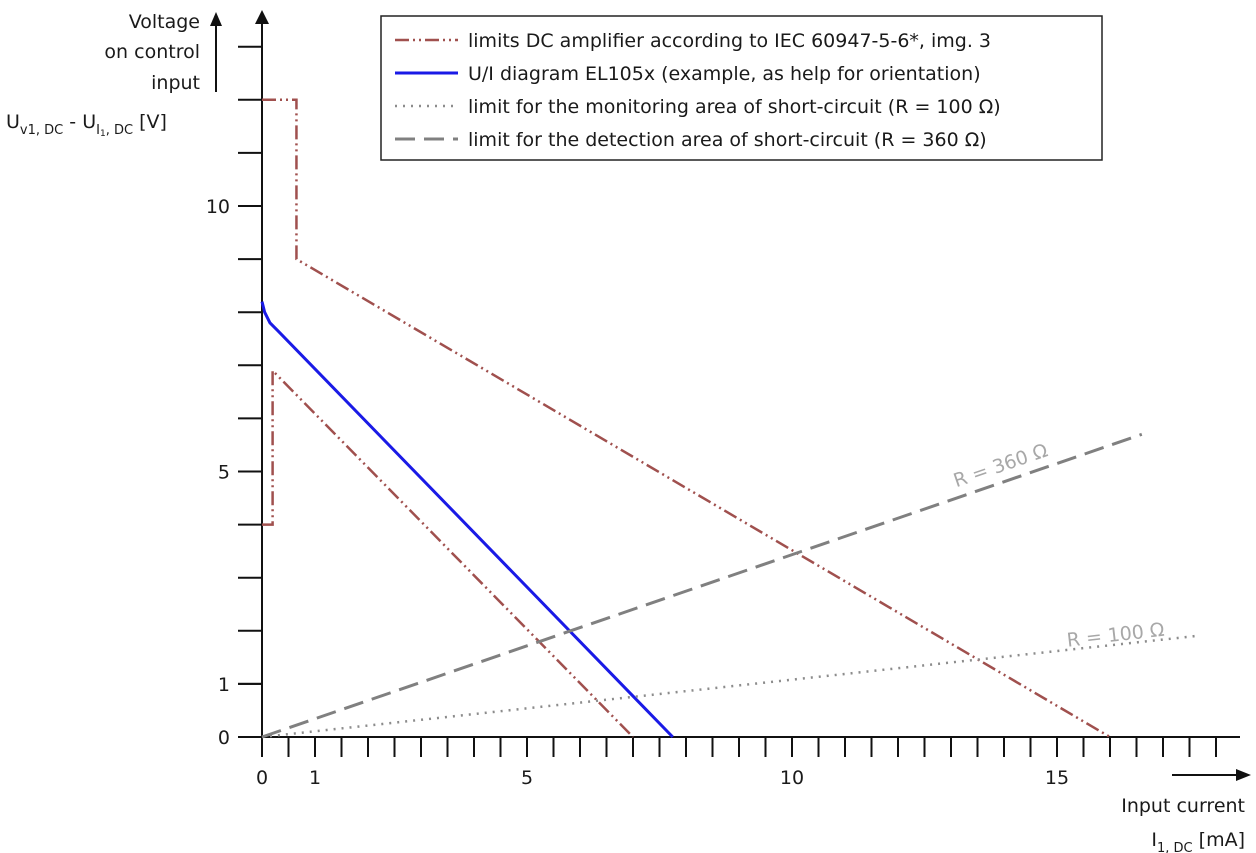 The image size is (1256, 853). What do you see at coordinates (262, 778) in the screenshot?
I see `x-tick-label: 0` at bounding box center [262, 778].